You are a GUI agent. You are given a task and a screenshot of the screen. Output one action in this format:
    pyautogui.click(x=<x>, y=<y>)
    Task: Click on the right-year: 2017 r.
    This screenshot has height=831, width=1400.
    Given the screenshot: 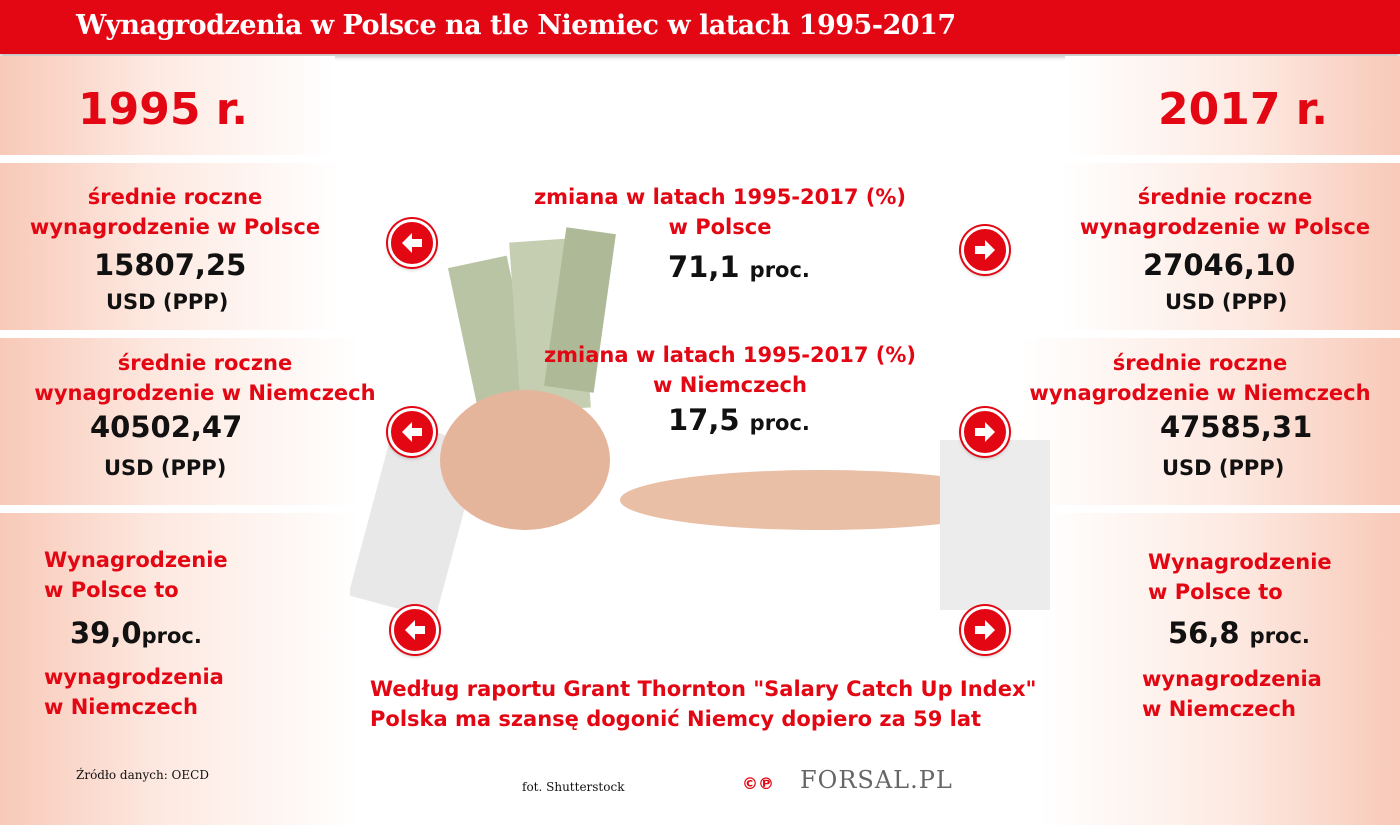 What is the action you would take?
    pyautogui.click(x=1243, y=109)
    